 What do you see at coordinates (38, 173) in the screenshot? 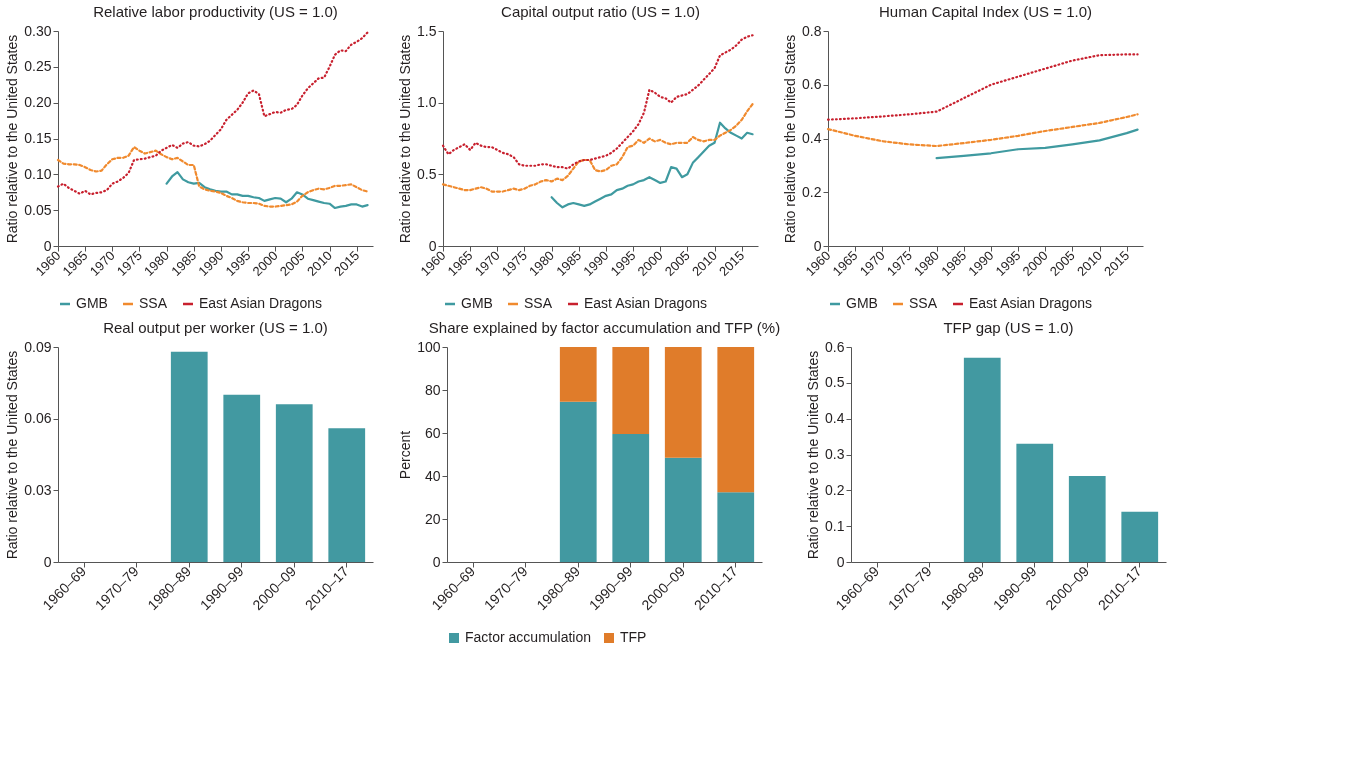
I see `y-tick-label: 0.10` at bounding box center [38, 173].